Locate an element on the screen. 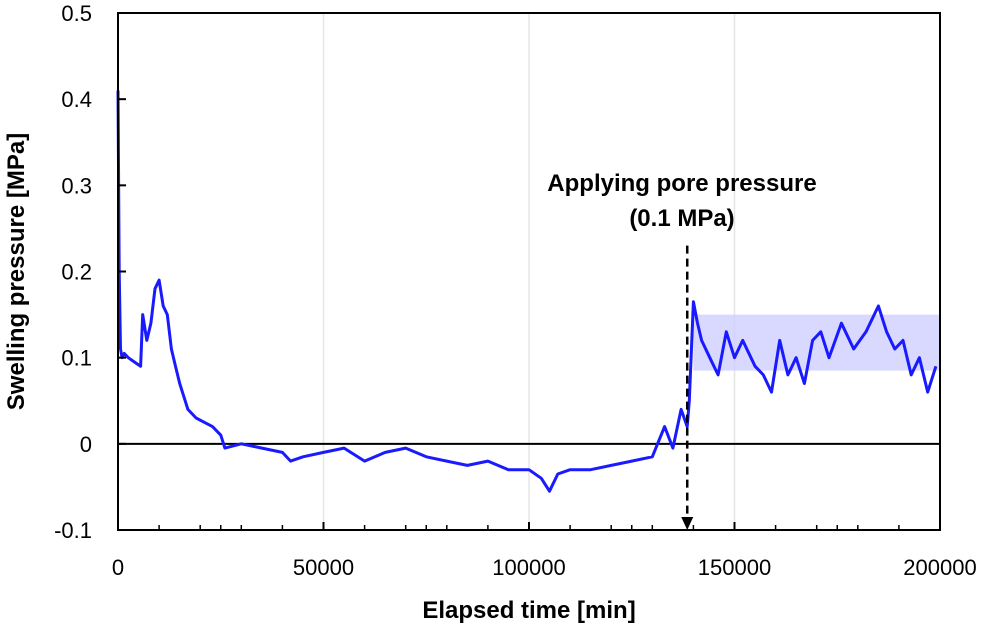  y-tick-label: 0.5 is located at coordinates (76, 13).